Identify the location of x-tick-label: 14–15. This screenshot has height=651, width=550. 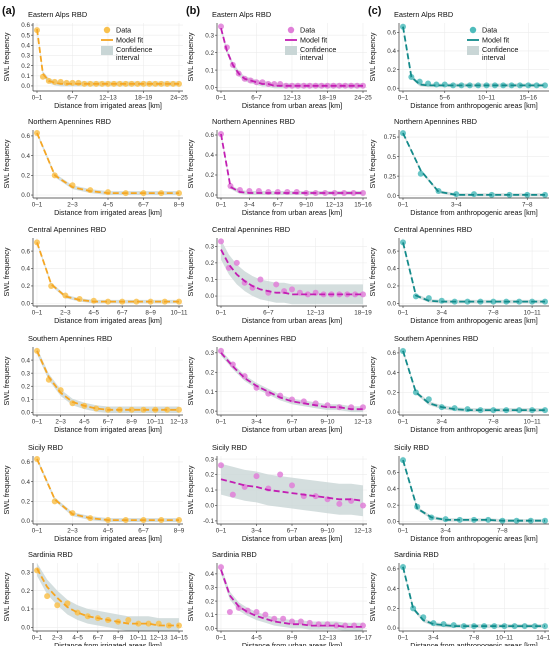
(543, 638).